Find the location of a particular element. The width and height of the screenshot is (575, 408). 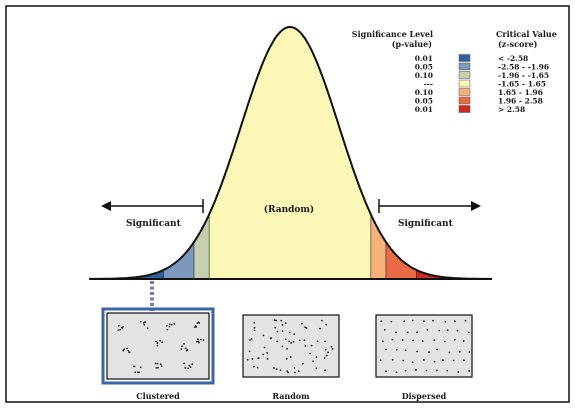

right-significance-arrow is located at coordinates (429, 206).